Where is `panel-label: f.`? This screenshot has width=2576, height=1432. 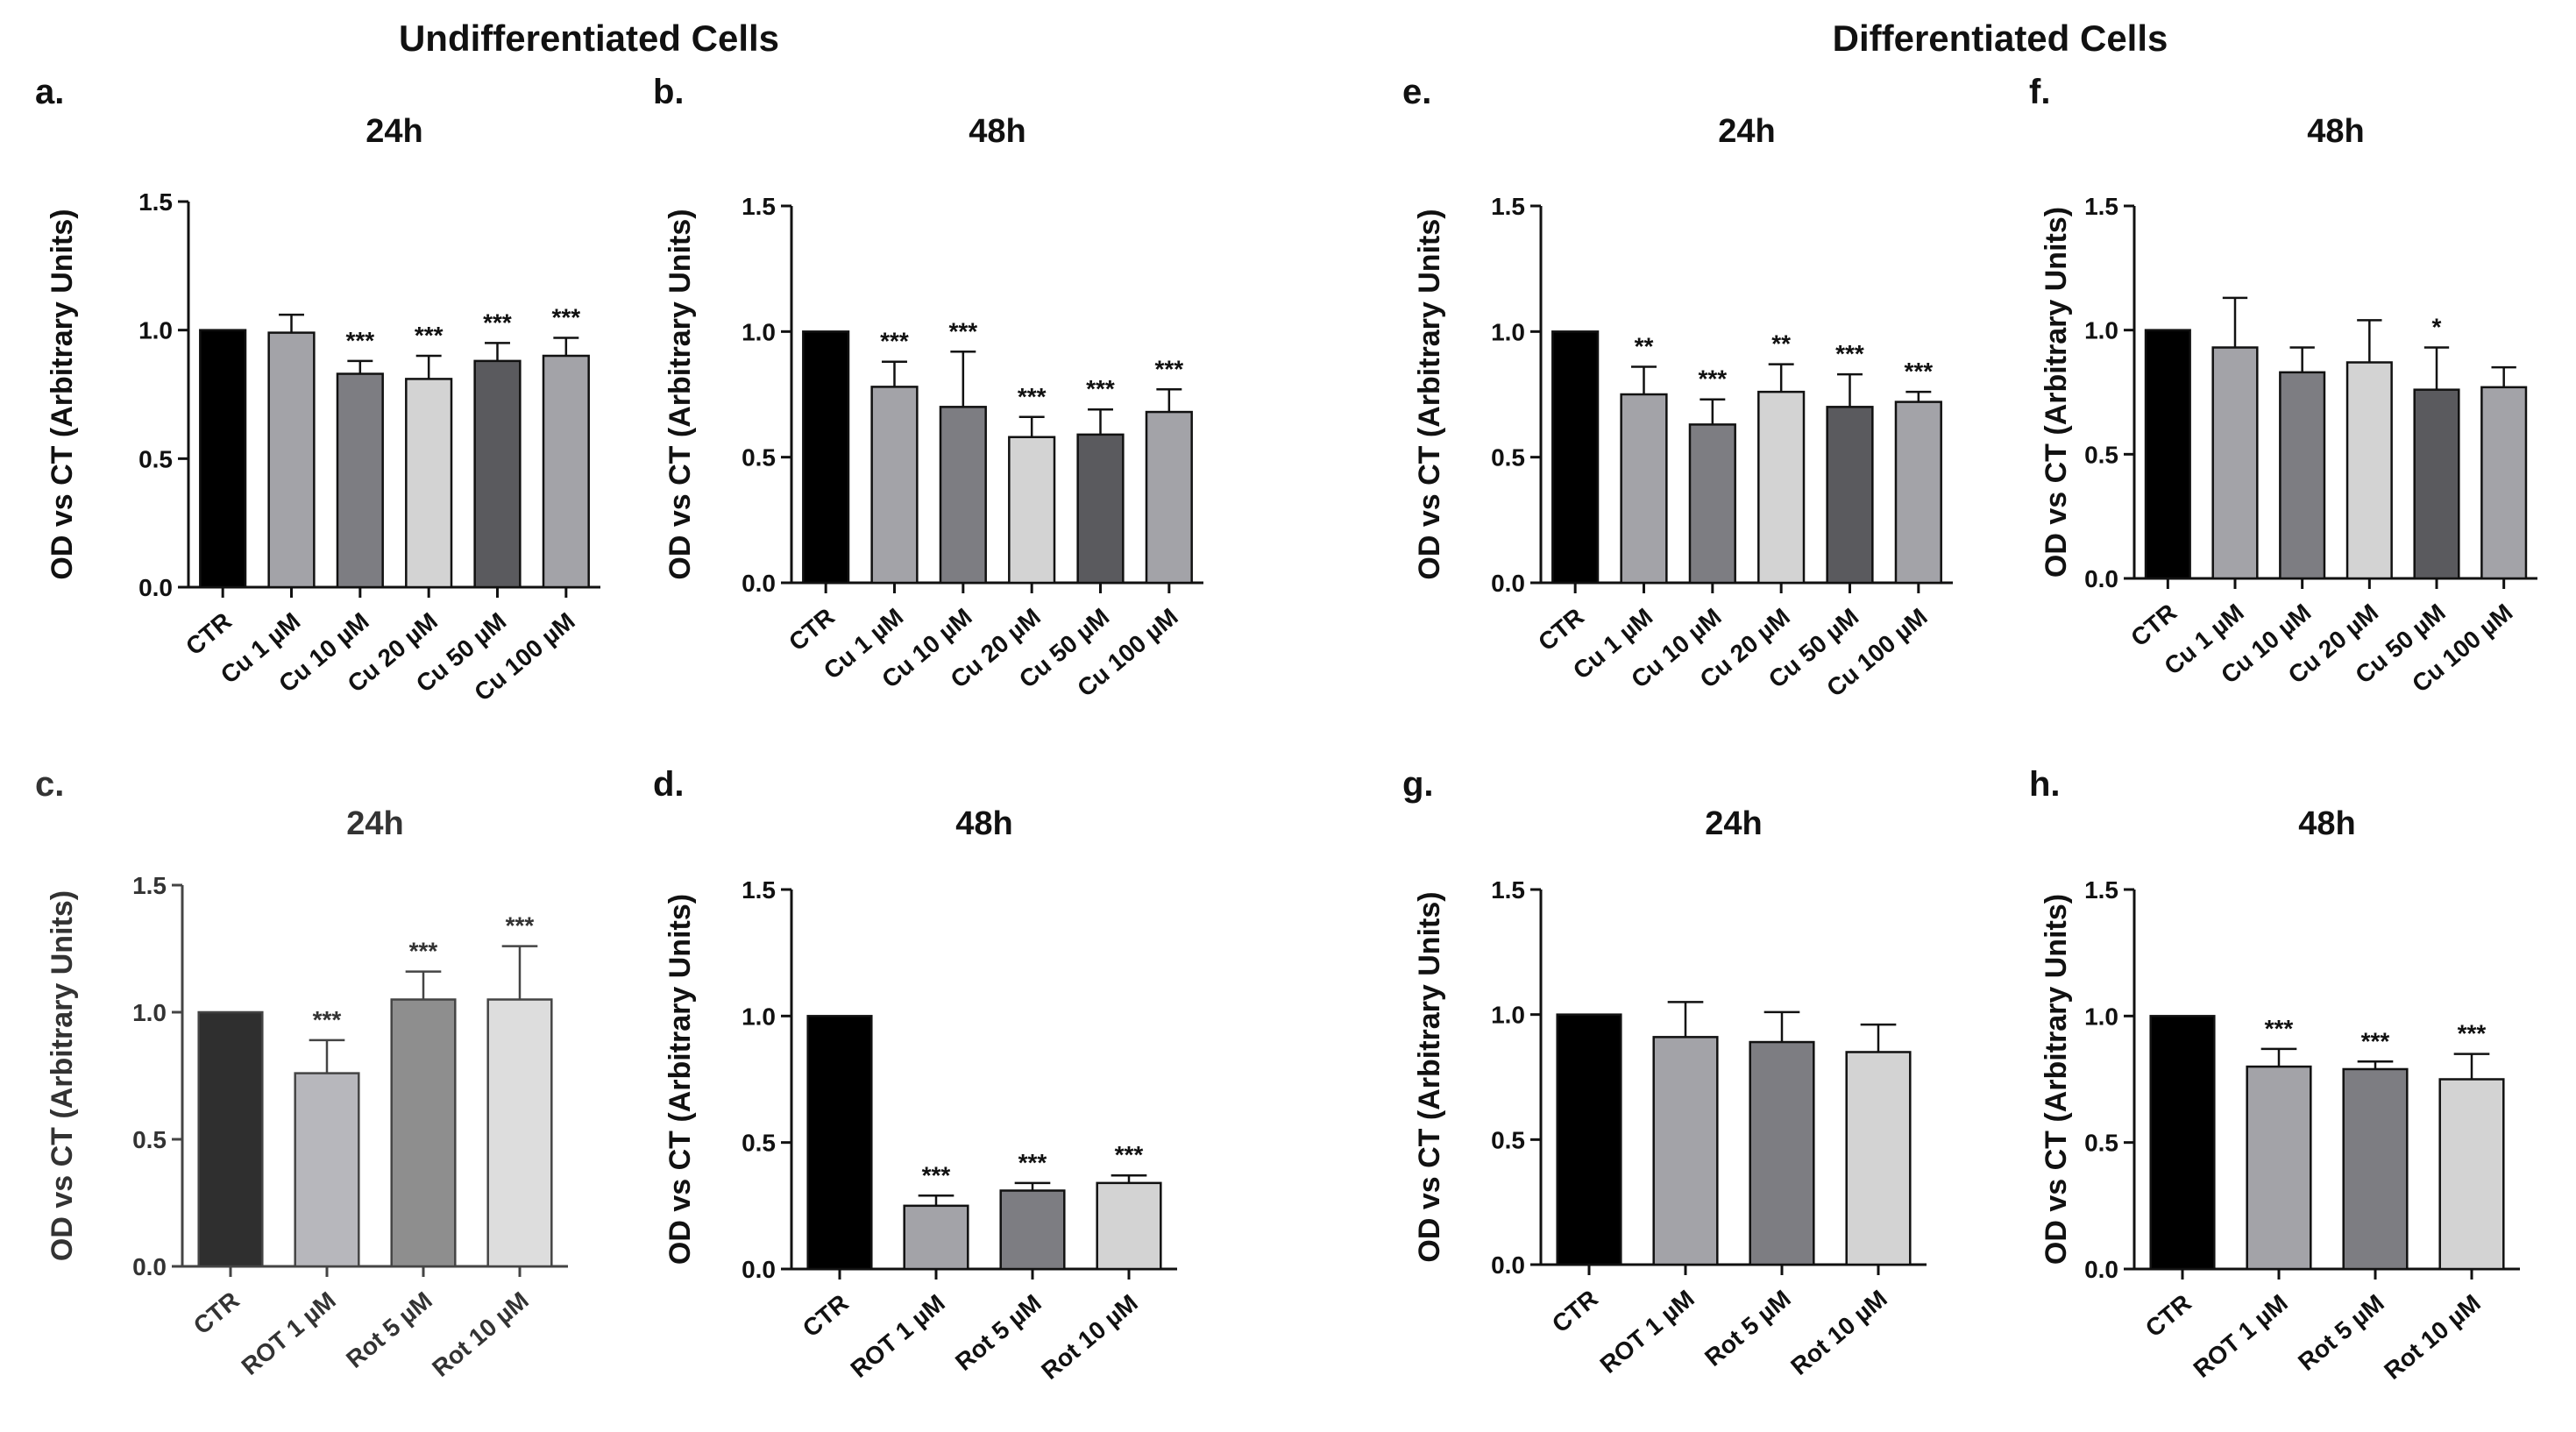
panel-label: f. is located at coordinates (2039, 92).